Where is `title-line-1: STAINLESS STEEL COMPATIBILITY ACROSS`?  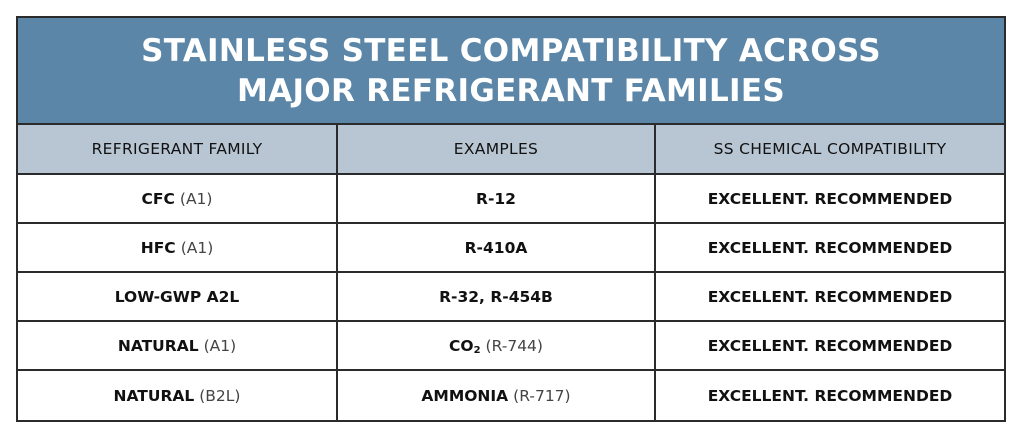 title-line-1: STAINLESS STEEL COMPATIBILITY ACROSS is located at coordinates (511, 50).